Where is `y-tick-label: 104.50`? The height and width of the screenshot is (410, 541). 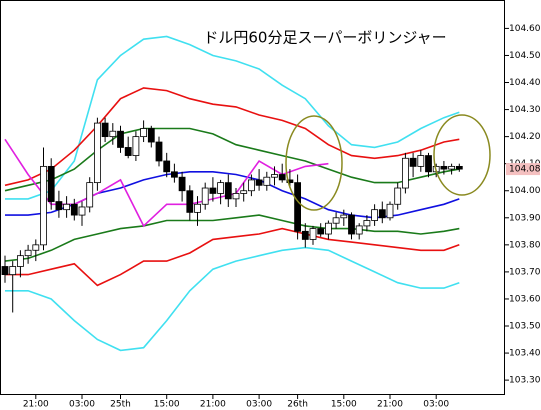
y-tick-label: 104.50 is located at coordinates (525, 56).